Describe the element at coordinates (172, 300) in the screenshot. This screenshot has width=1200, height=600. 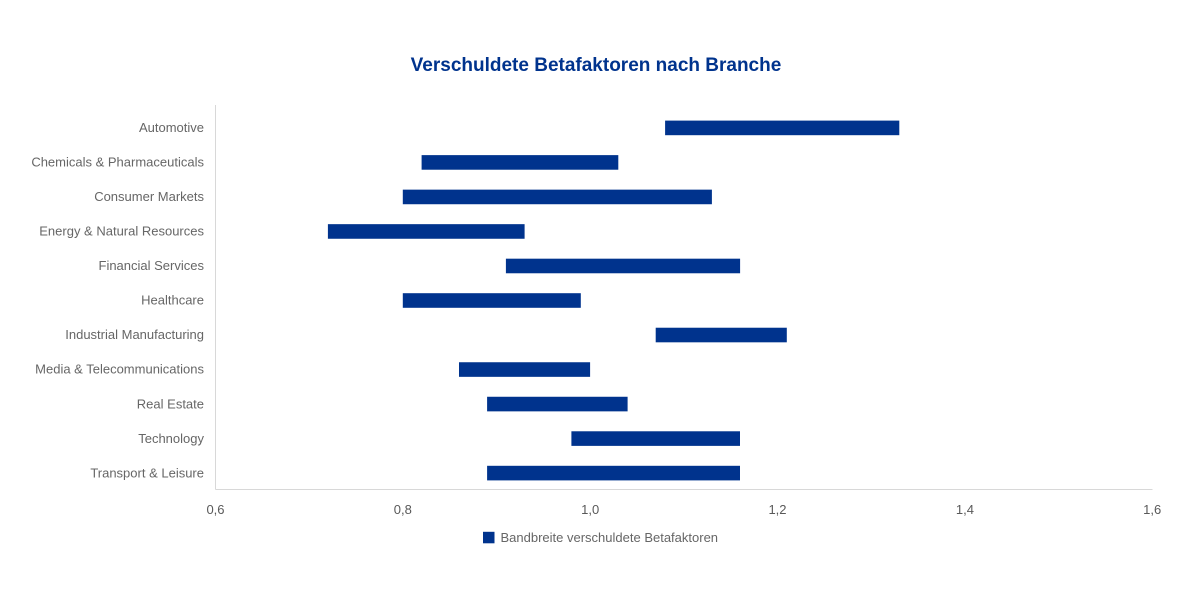
I see `svg-text: Healthcare` at that location.